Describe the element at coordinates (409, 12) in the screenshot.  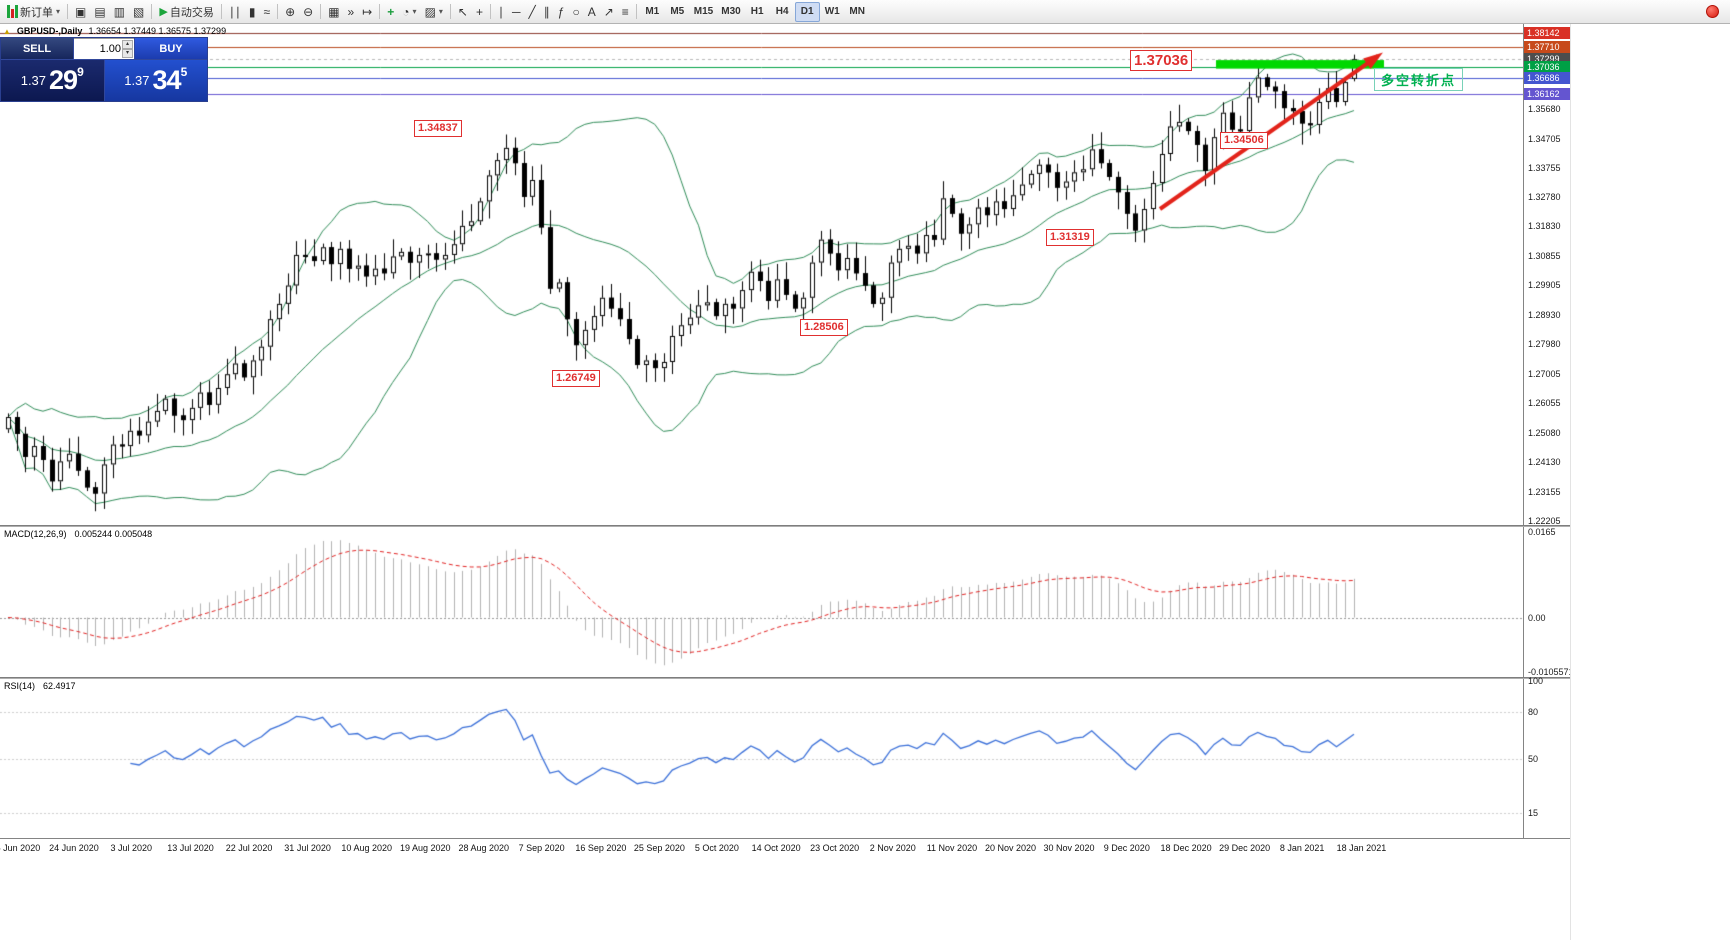
I see `periods-button: ◔ ▾` at that location.